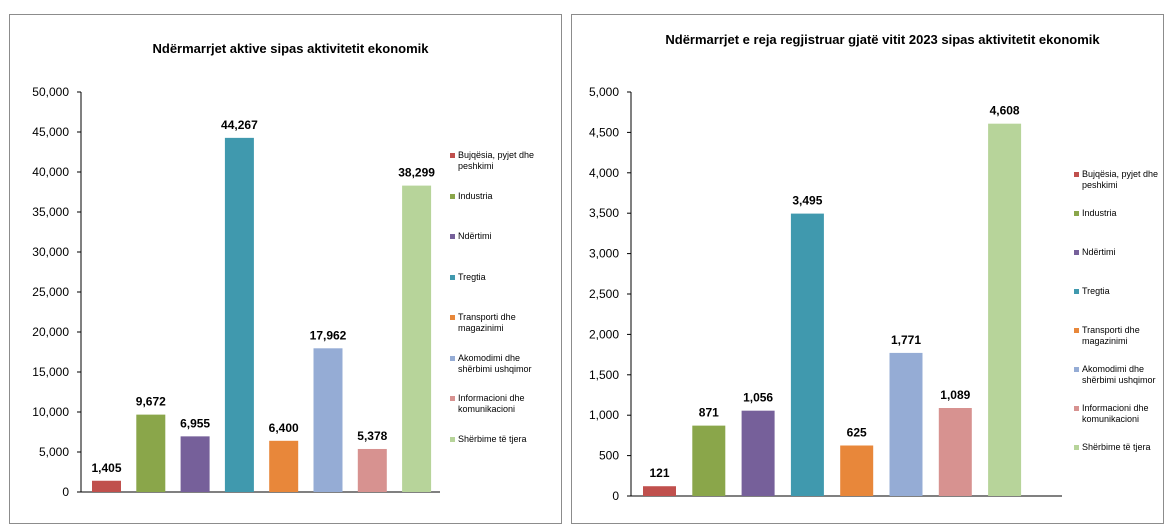  Describe the element at coordinates (50, 412) in the screenshot. I see `y-tick-label: 10,000` at that location.